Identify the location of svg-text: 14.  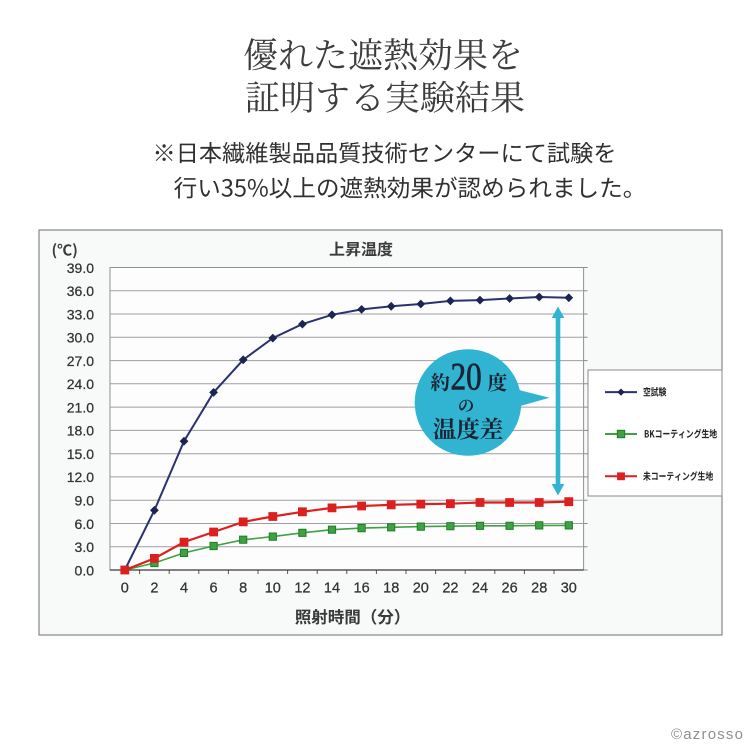
(332, 589).